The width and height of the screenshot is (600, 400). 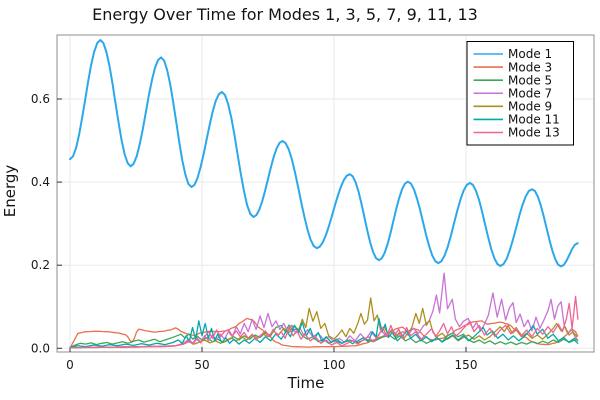 What do you see at coordinates (530, 93) in the screenshot?
I see `legend-label-mode-7: Mode 7` at bounding box center [530, 93].